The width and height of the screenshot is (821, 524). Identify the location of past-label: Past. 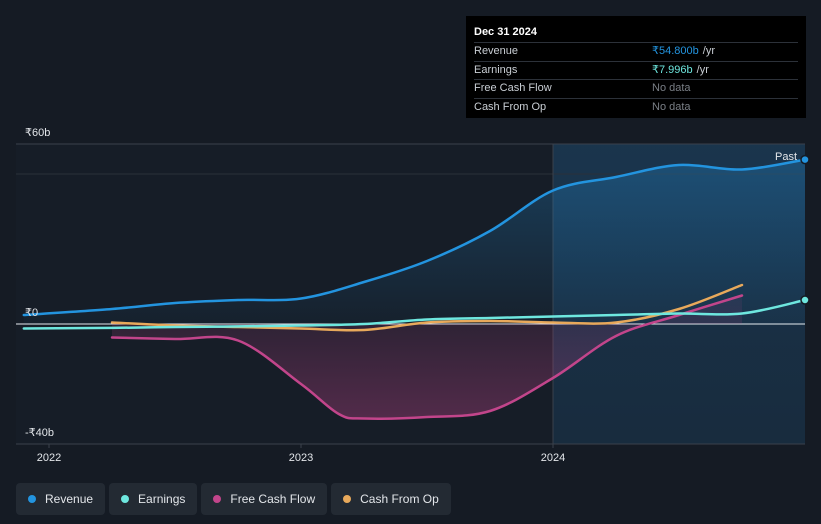
(786, 157).